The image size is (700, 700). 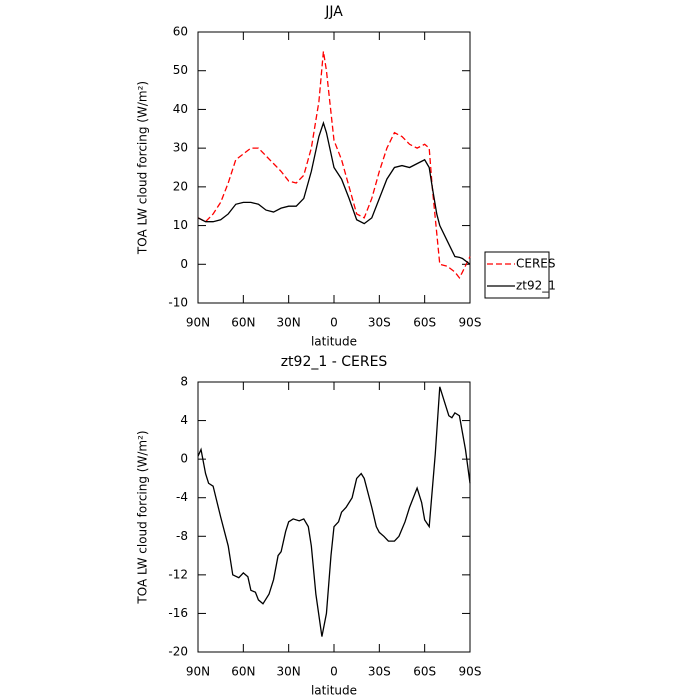 What do you see at coordinates (178, 574) in the screenshot?
I see `y-tick-label: -12` at bounding box center [178, 574].